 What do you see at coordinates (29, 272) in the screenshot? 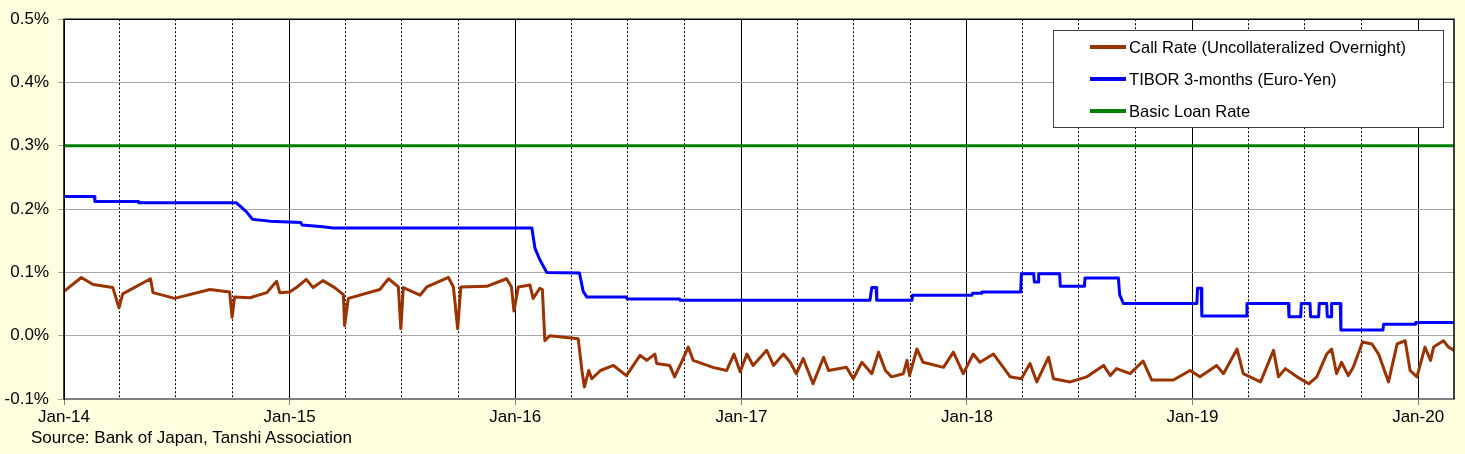
I see `y-tick-label: 0.1%` at bounding box center [29, 272].